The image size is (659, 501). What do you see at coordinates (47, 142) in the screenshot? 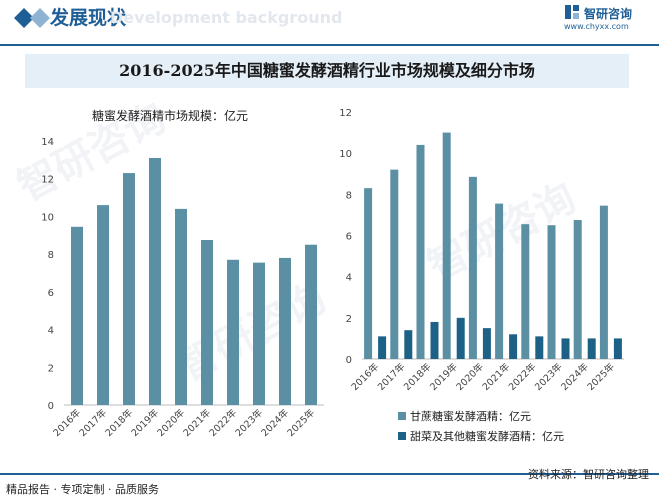
I see `y-tick-label: 14` at bounding box center [47, 142].